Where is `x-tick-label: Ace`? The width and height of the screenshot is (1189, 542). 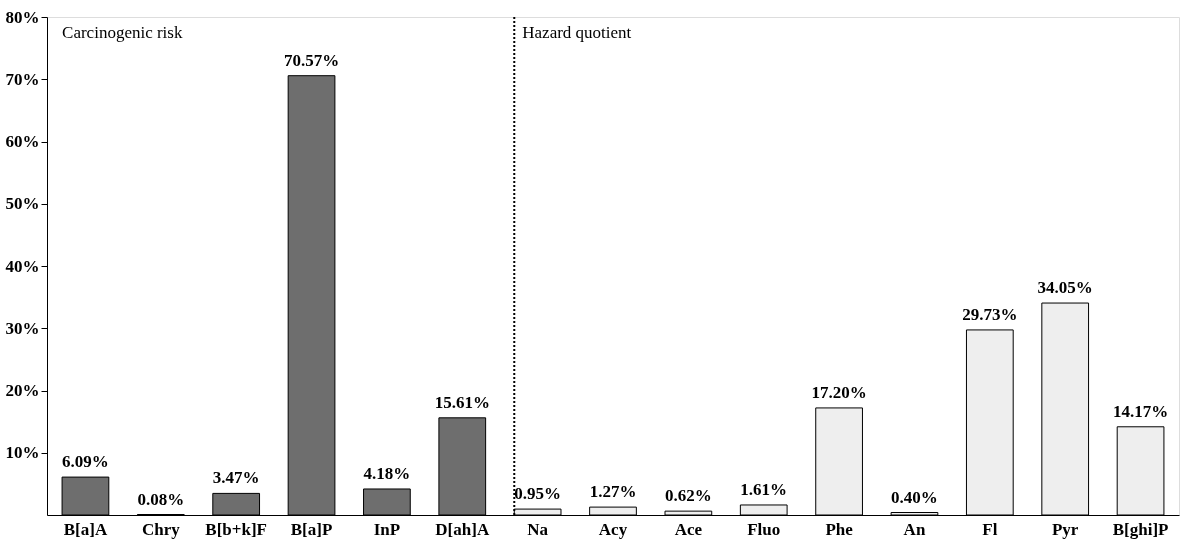
x-tick-label: Ace is located at coordinates (688, 529).